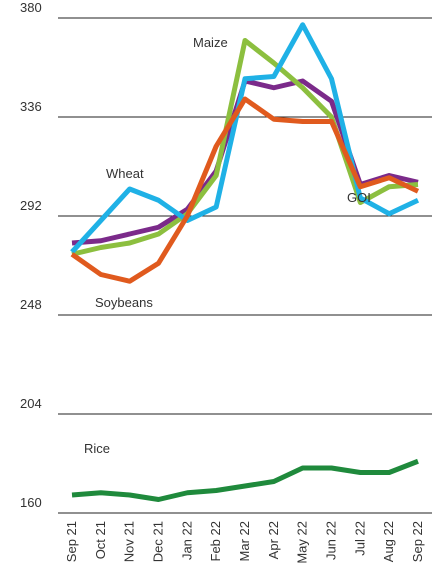  What do you see at coordinates (31, 304) in the screenshot?
I see `y-tick-label: 248` at bounding box center [31, 304].